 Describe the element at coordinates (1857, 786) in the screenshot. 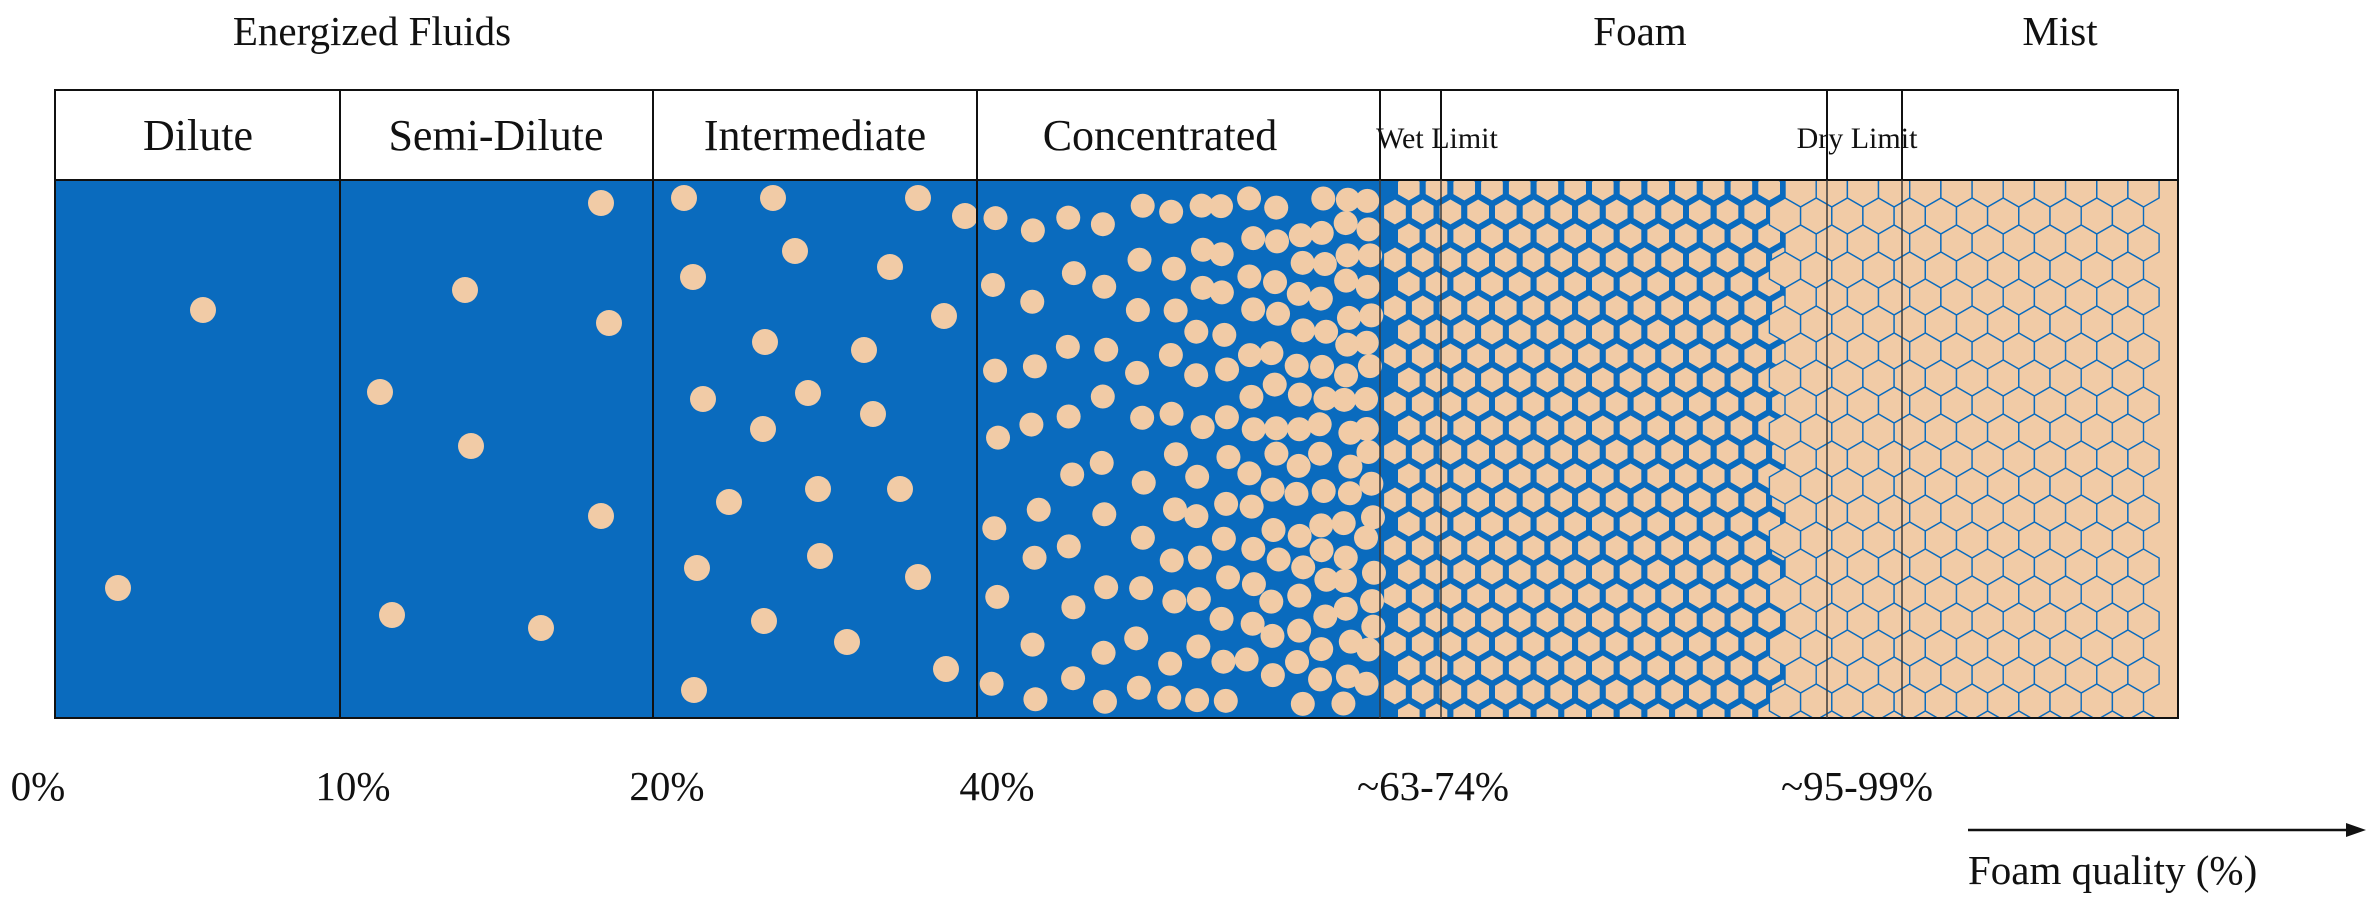

I see `tick-dry-limit: ~95-99%` at that location.